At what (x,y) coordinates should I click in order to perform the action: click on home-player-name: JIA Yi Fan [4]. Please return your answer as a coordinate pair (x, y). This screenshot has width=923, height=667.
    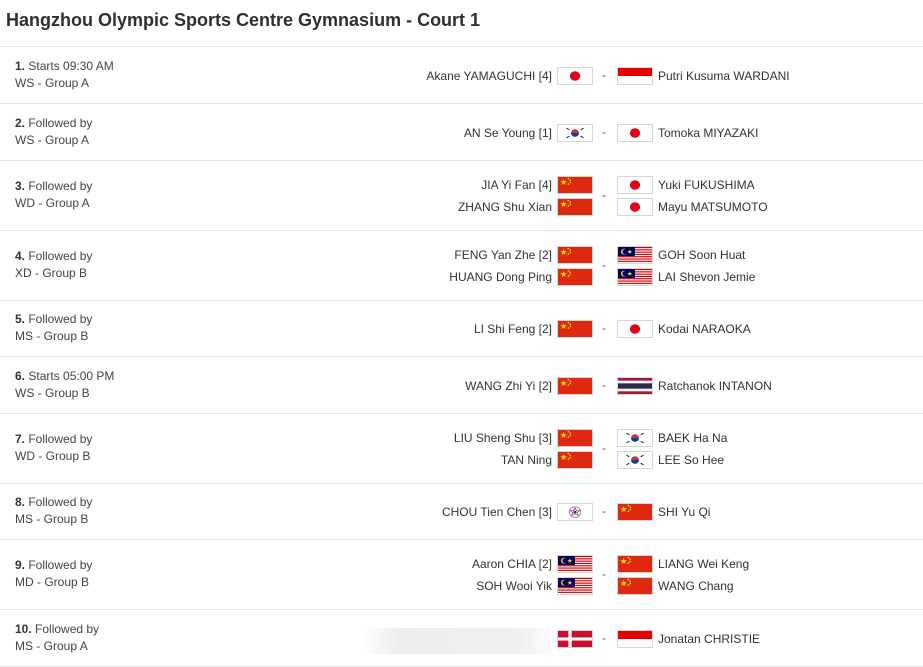
    Looking at the image, I should click on (516, 185).